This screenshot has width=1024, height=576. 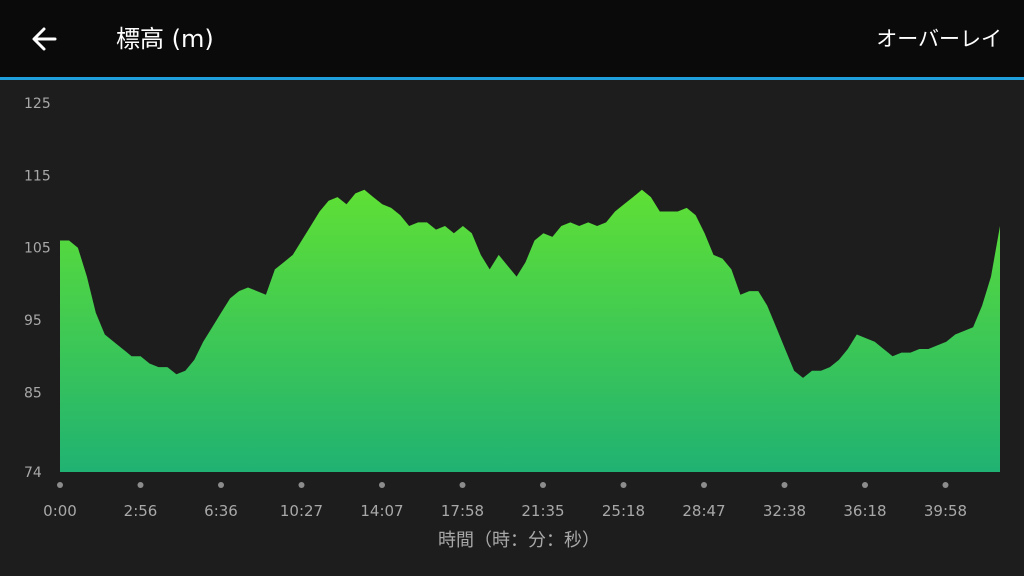 I want to click on y-tick-label: 95, so click(x=33, y=321).